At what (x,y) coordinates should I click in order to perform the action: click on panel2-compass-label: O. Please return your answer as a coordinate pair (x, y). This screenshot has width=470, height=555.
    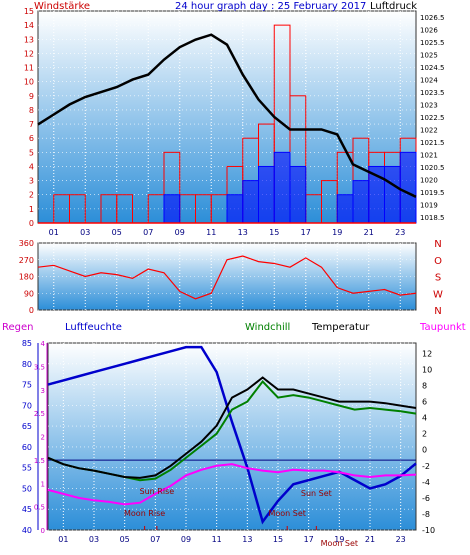
    Looking at the image, I should click on (438, 261).